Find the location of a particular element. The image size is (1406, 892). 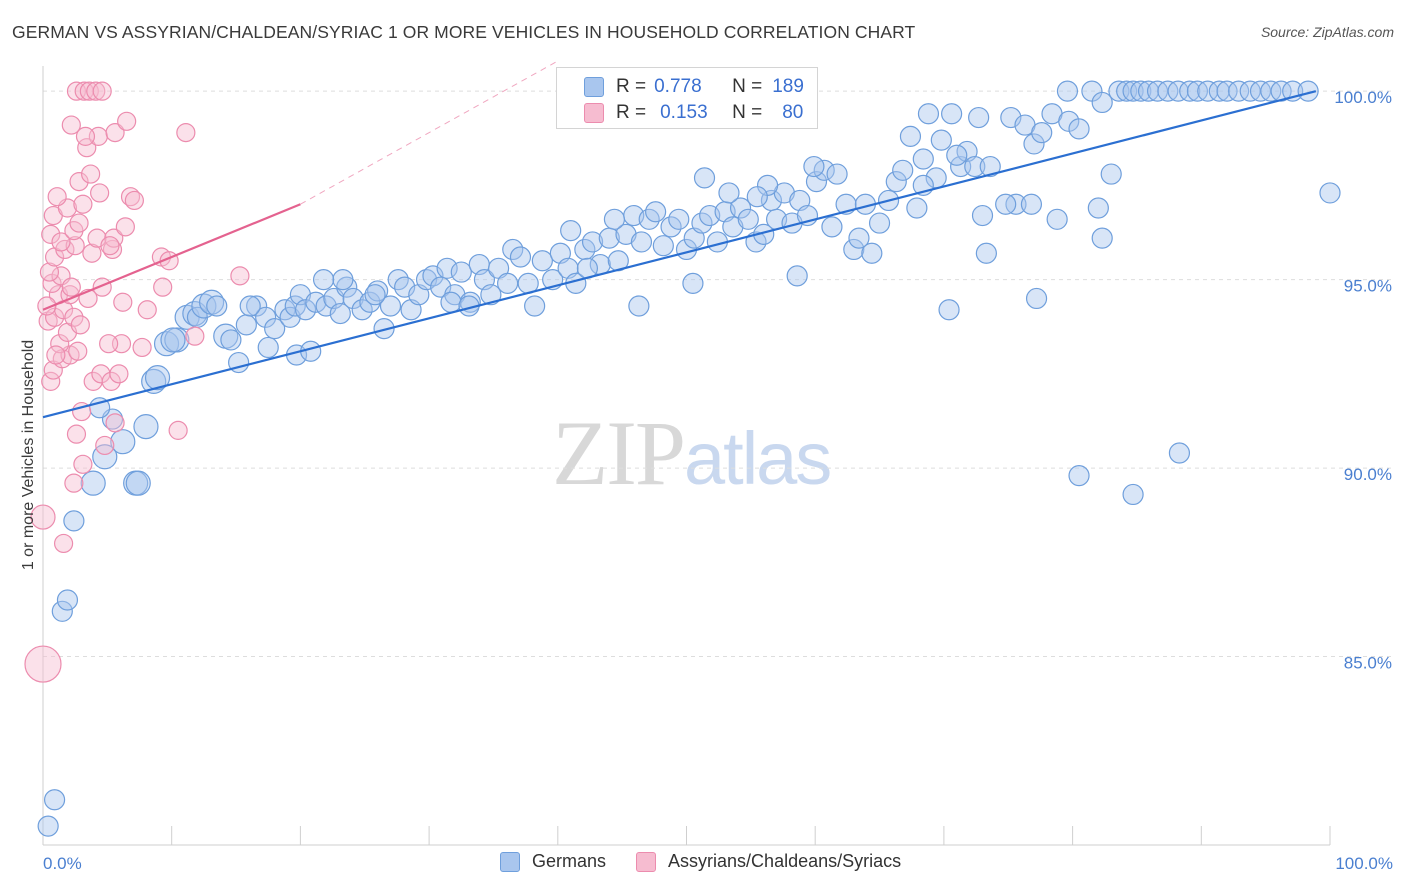

x-tick-label: 0.0% is located at coordinates (62, 863).